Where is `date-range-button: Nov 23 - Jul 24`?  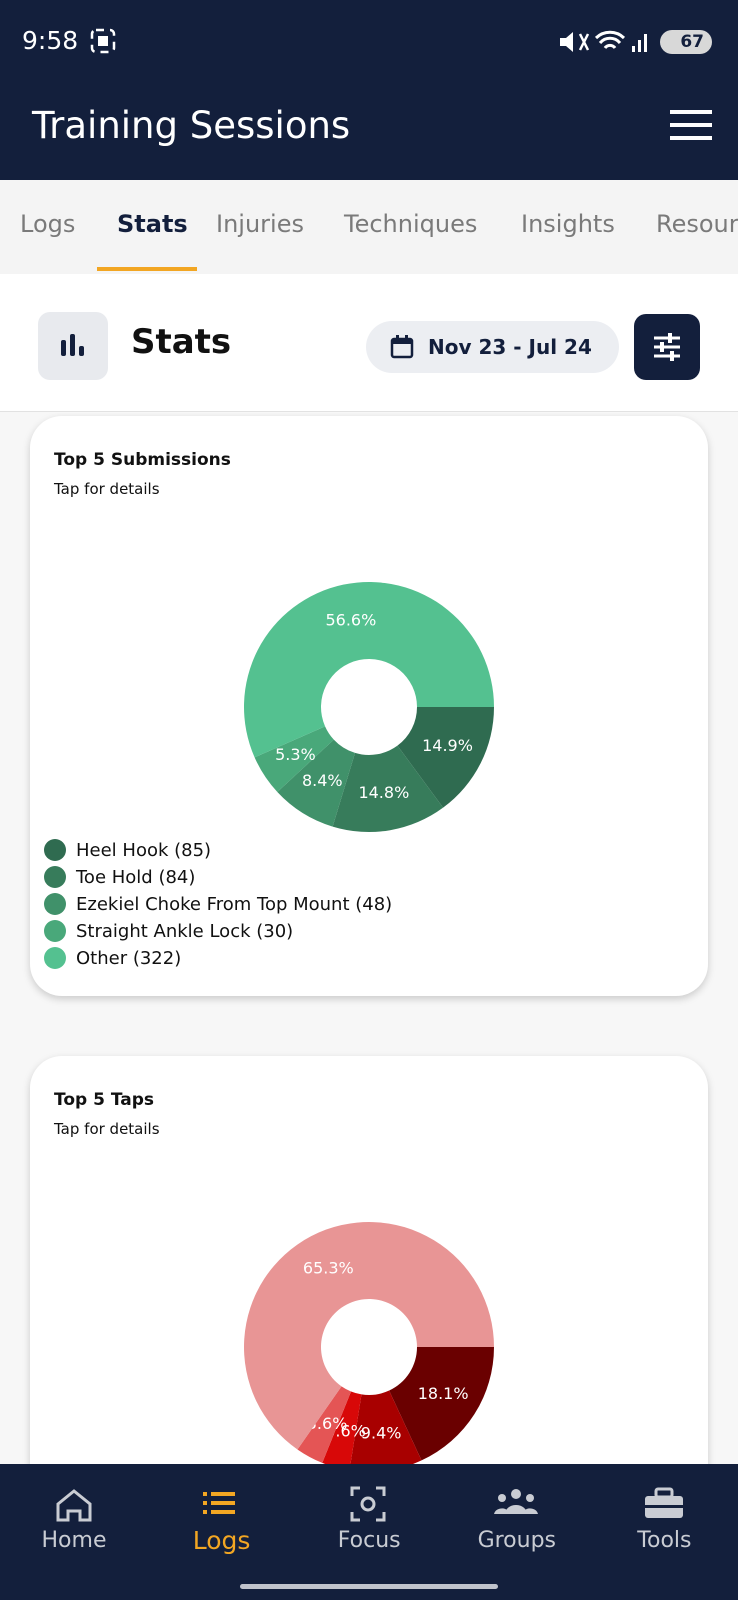
date-range-button: Nov 23 - Jul 24 is located at coordinates (492, 347).